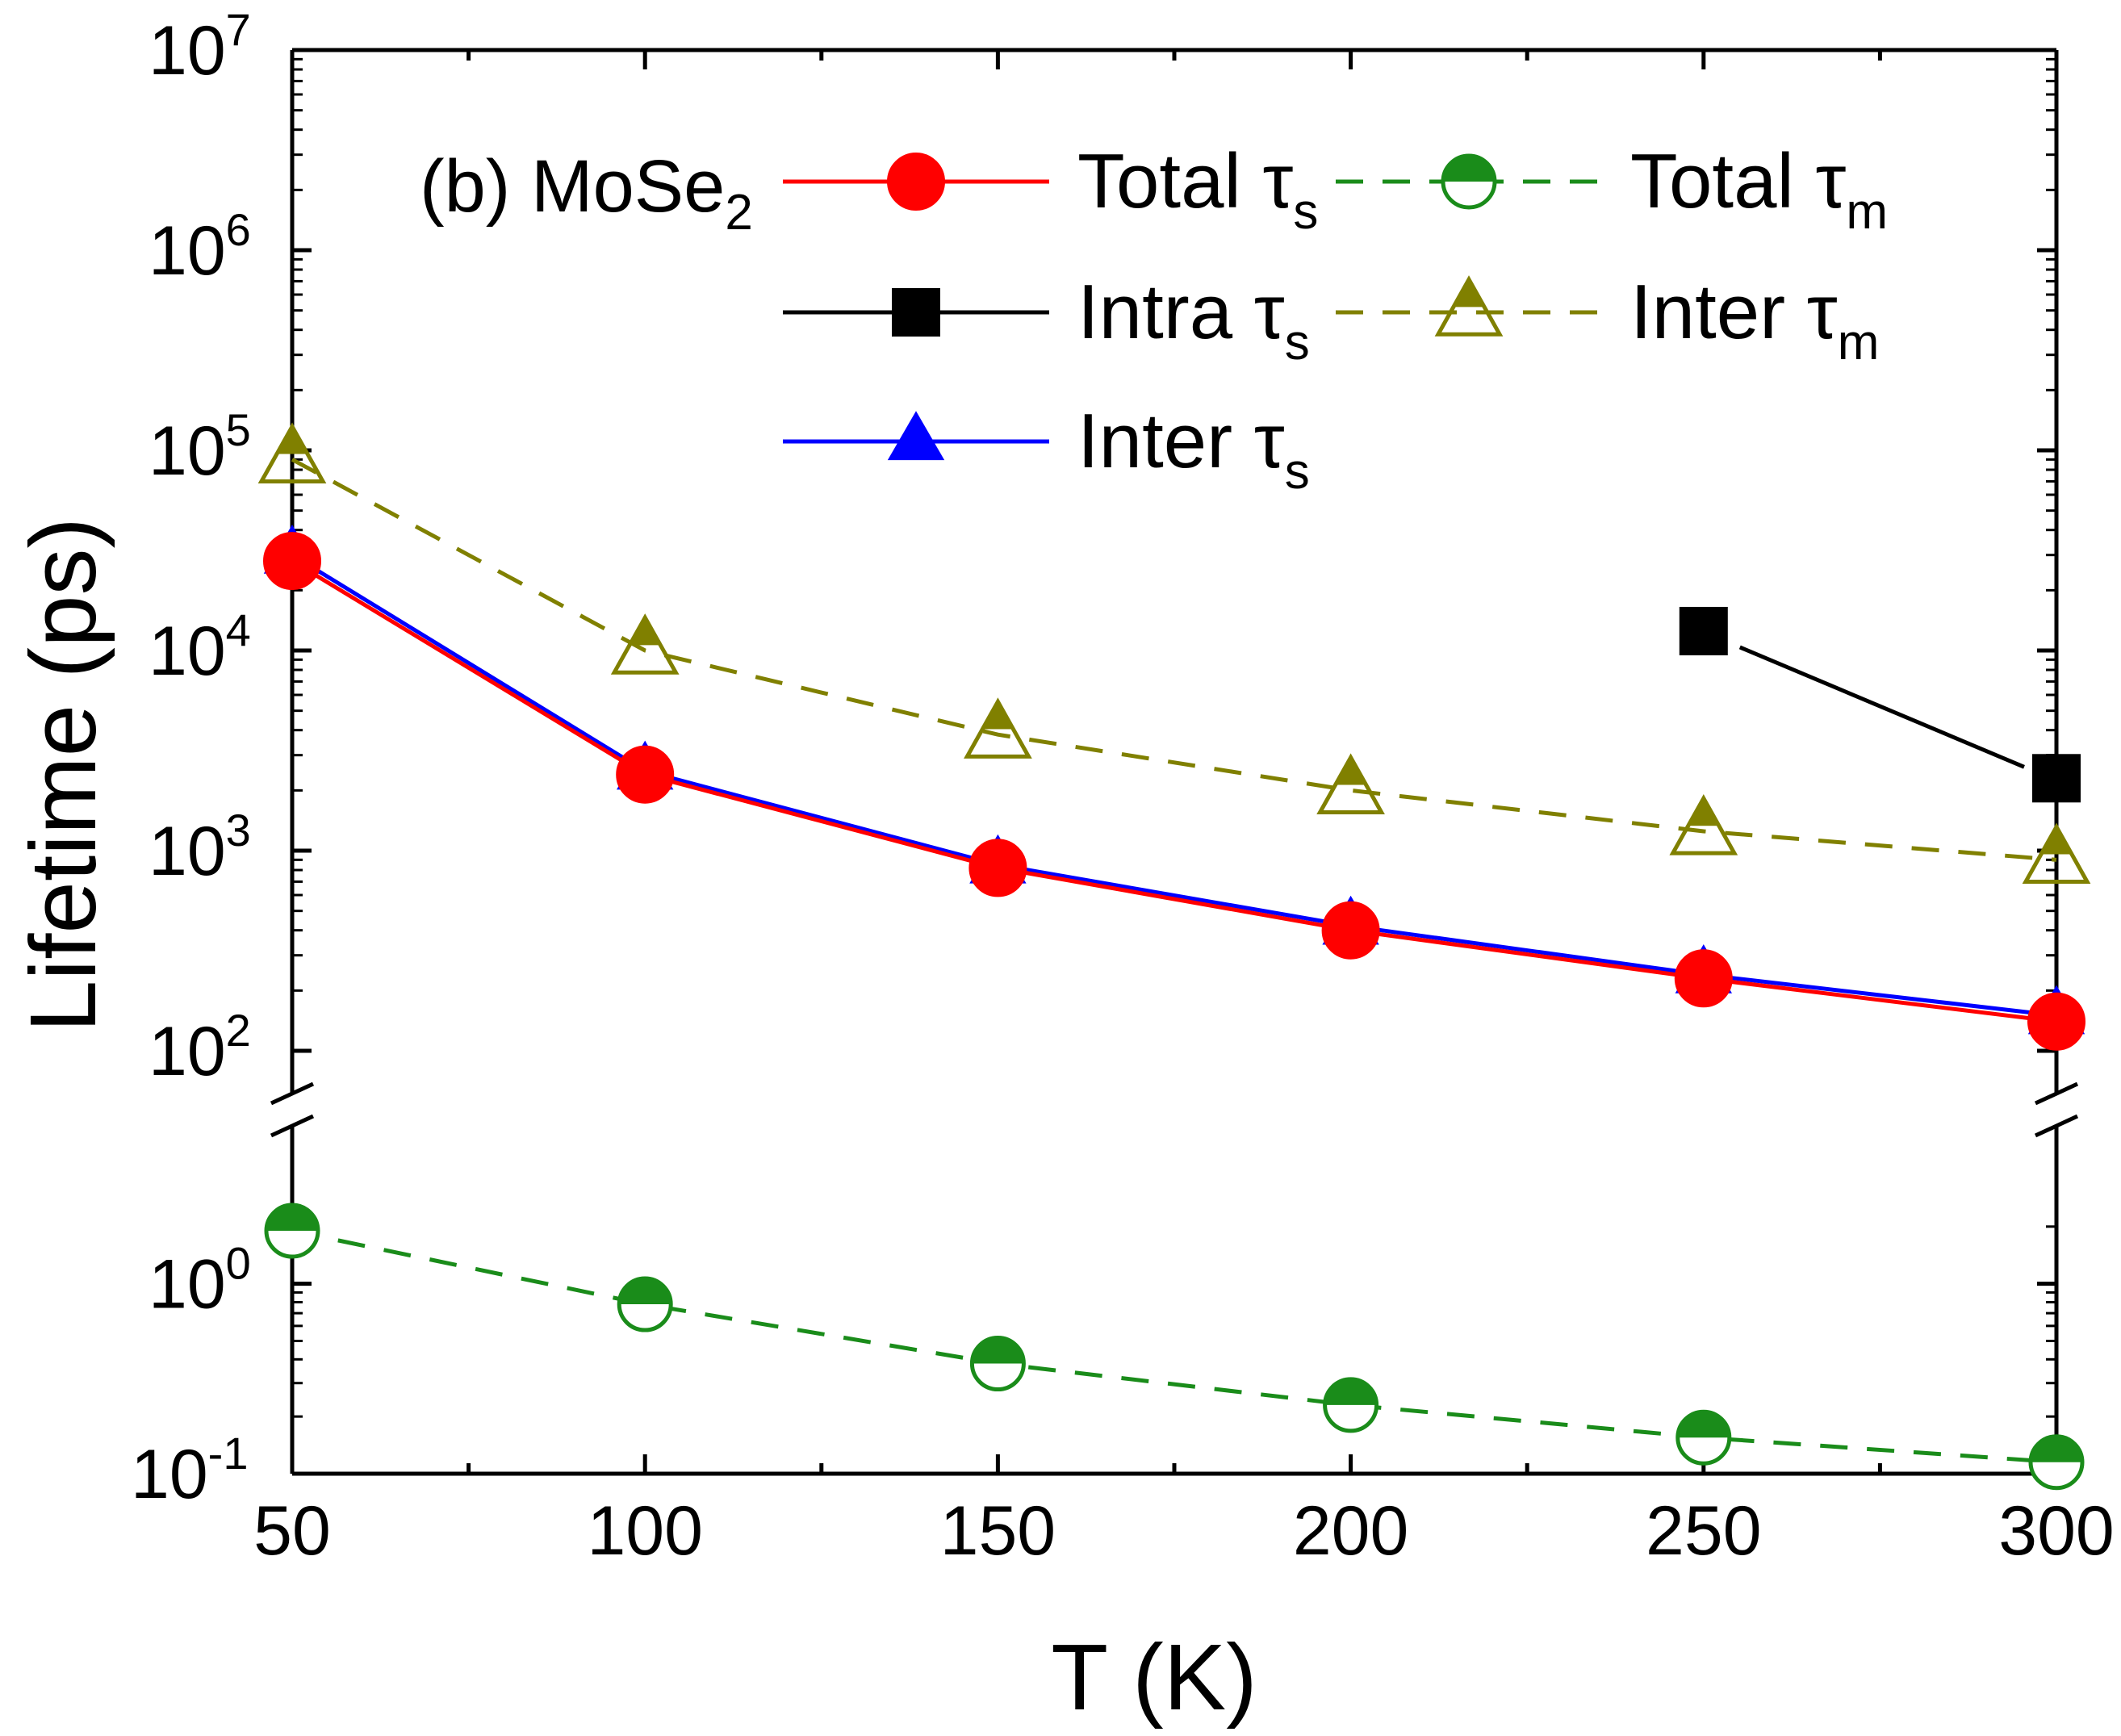 The width and height of the screenshot is (2121, 1736). What do you see at coordinates (200, 647) in the screenshot?
I see `y-tick-label: 10⁴` at bounding box center [200, 647].